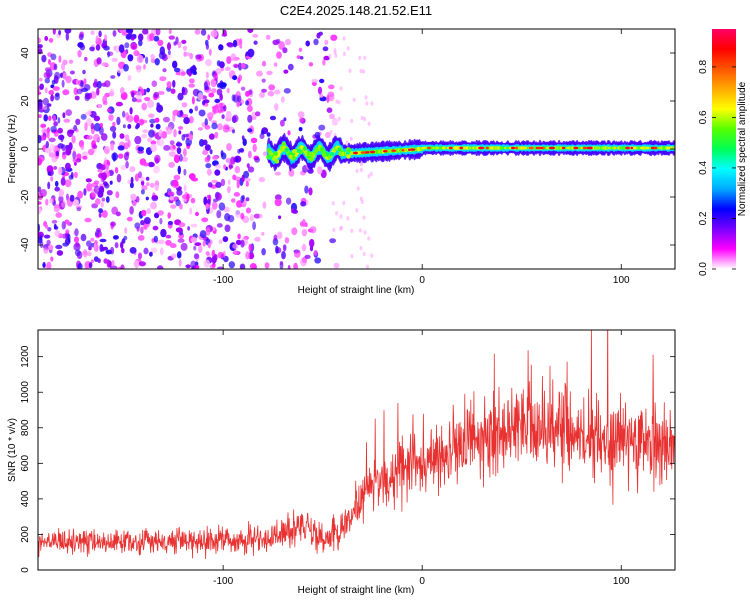  Describe the element at coordinates (703, 67) in the screenshot. I see `colorbar-tick-label: 0.8` at that location.